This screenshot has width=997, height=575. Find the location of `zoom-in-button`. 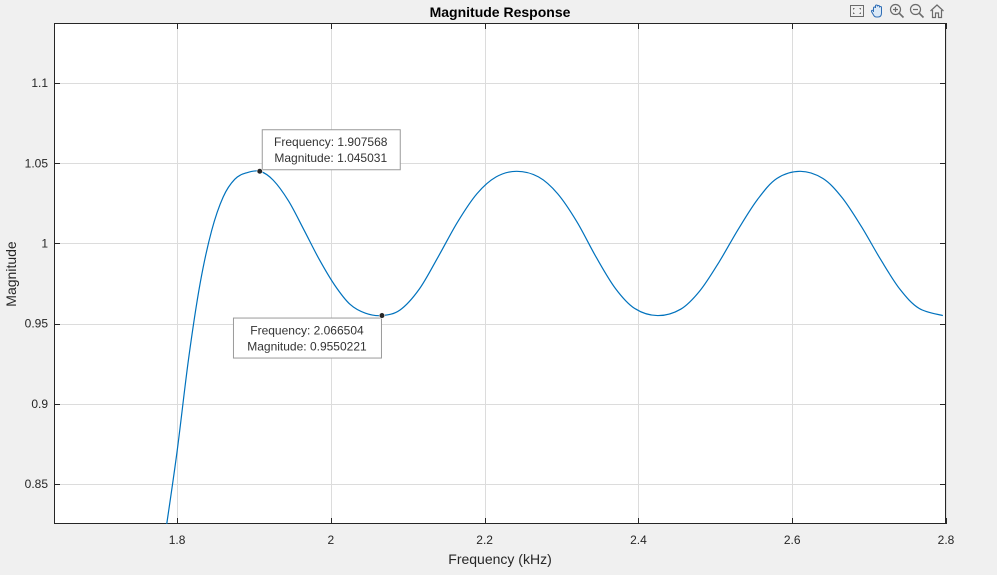

zoom-in-button is located at coordinates (897, 11).